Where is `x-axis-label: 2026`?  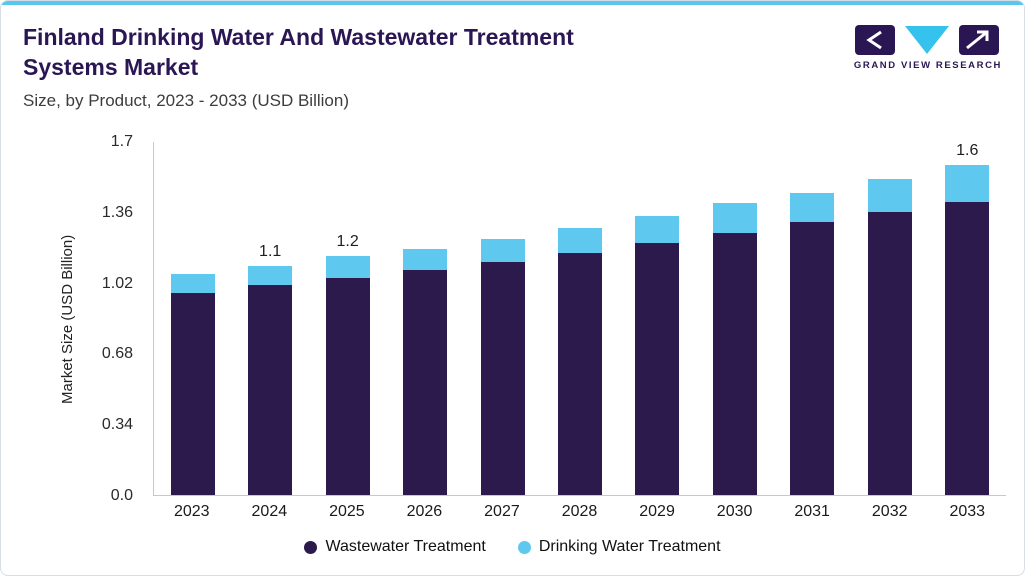 x-axis-label: 2026 is located at coordinates (424, 511).